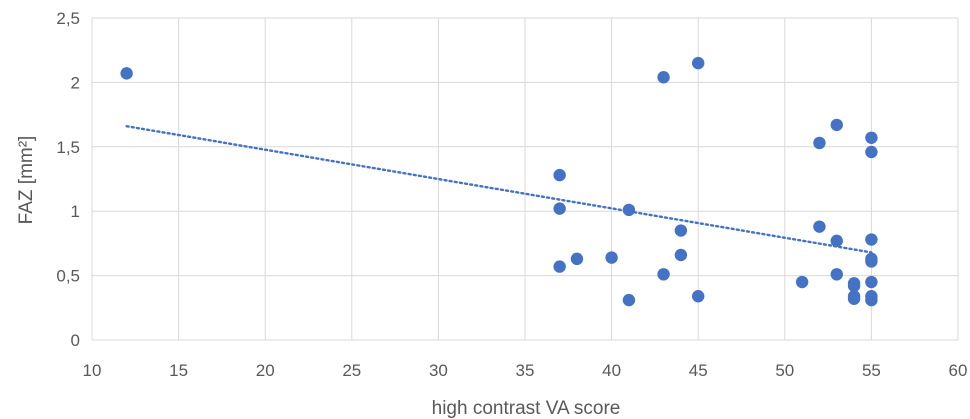  What do you see at coordinates (871, 370) in the screenshot?
I see `x-tick-label: 55` at bounding box center [871, 370].